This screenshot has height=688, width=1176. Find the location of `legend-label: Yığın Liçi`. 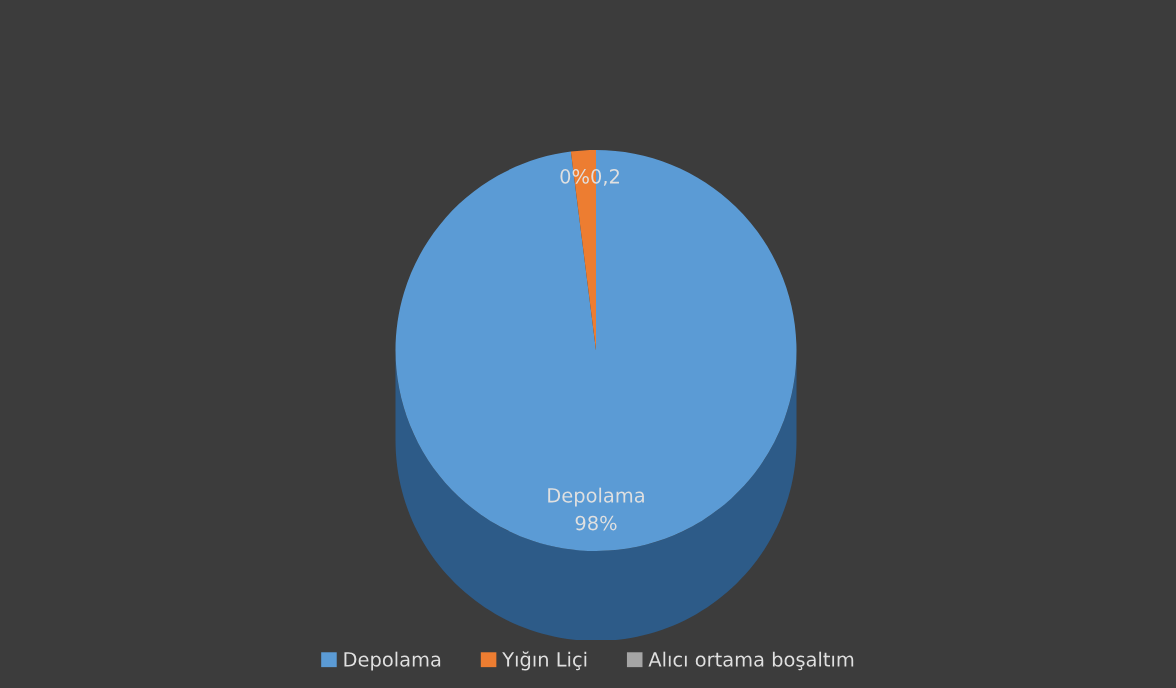

legend-label: Yığın Liçi is located at coordinates (544, 661).